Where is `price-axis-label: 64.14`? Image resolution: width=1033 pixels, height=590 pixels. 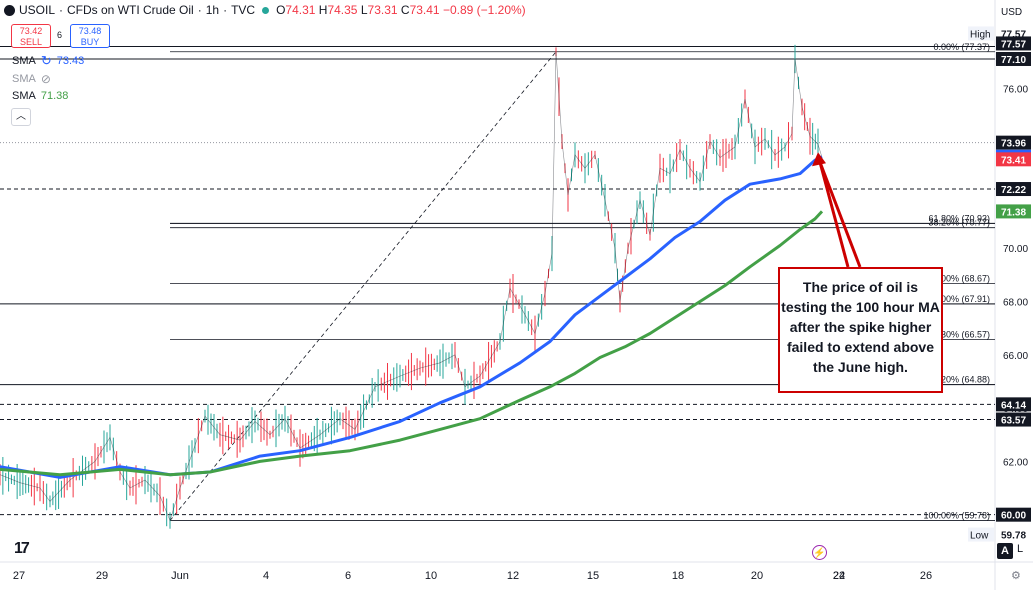
price-axis-label: 64.14 is located at coordinates (1013, 405).